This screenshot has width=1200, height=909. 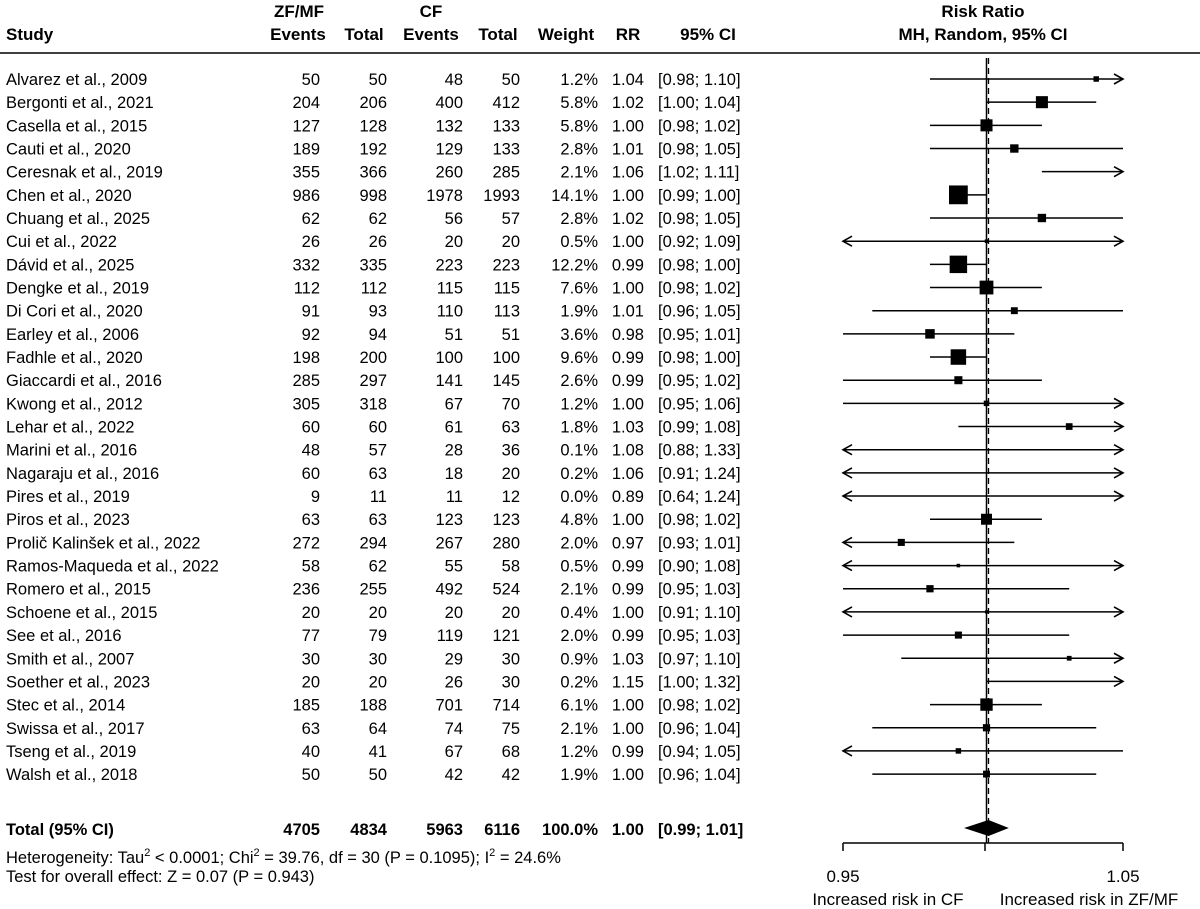 What do you see at coordinates (65, 706) in the screenshot?
I see `study-name: Stec et al., 2014` at bounding box center [65, 706].